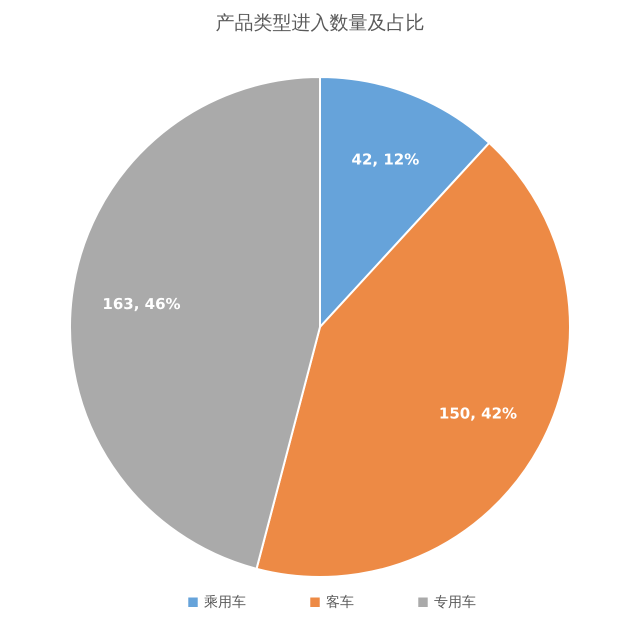  Describe the element at coordinates (478, 413) in the screenshot. I see `data-label: 150, 42%` at that location.